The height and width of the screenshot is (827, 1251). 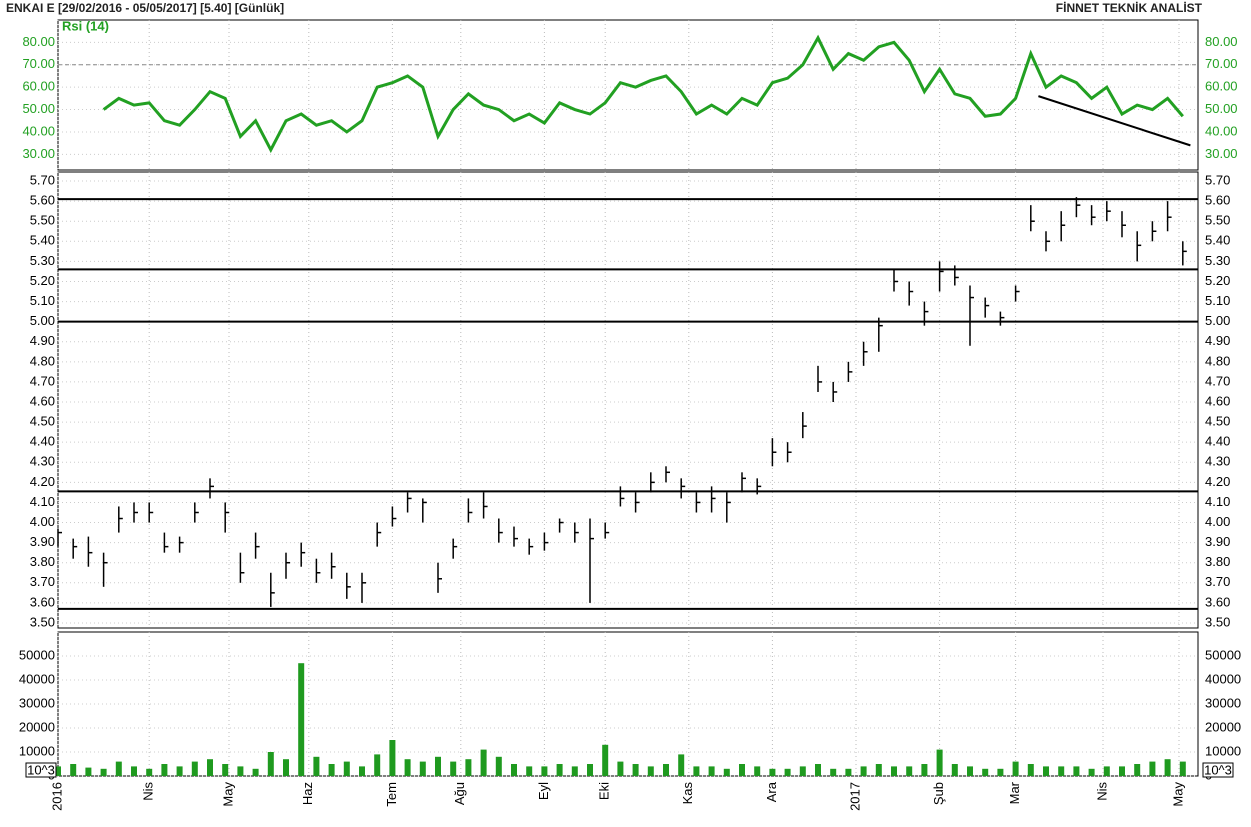 I want to click on y-tick-label-right: 4.40, so click(x=1217, y=441).